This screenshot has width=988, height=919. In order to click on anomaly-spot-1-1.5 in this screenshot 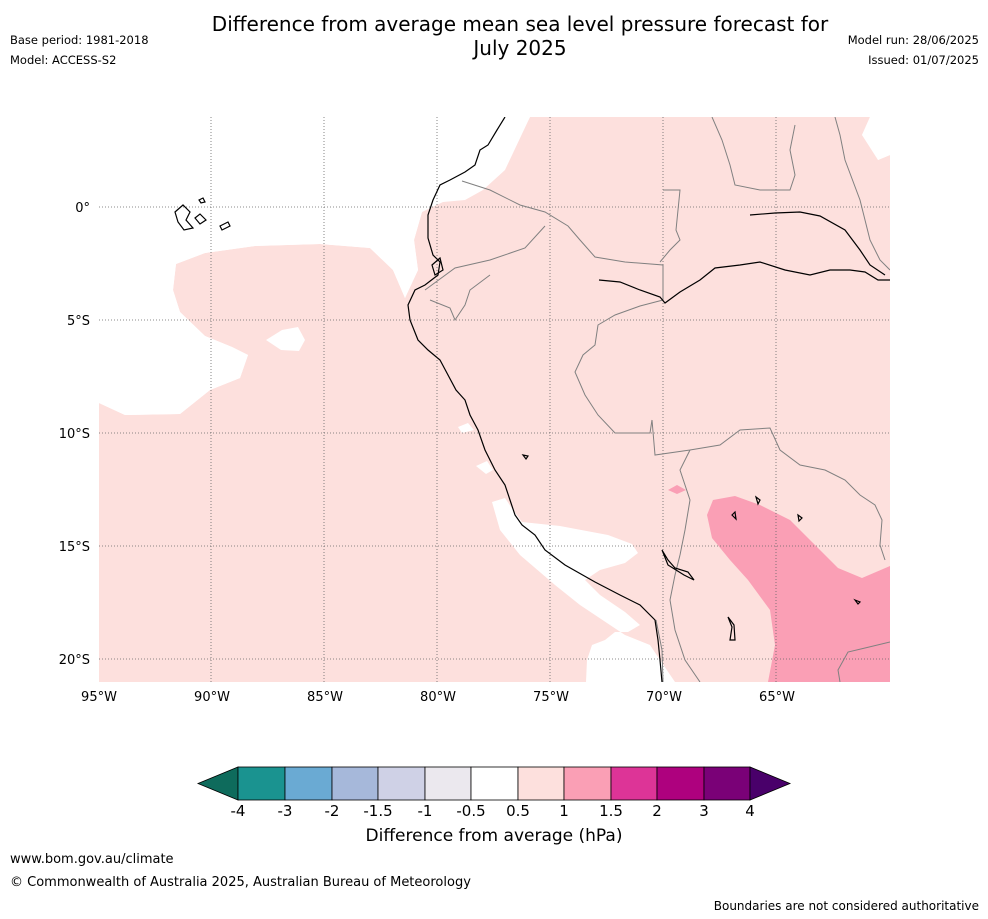, I will do `click(677, 489)`.